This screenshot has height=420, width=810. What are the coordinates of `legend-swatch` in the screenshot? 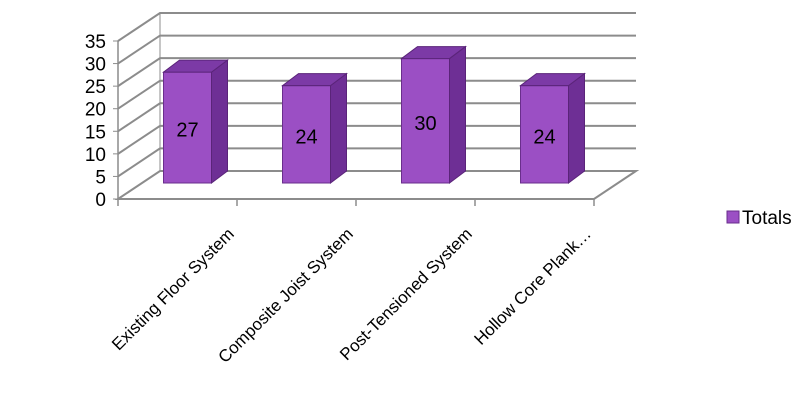 It's located at (733, 217).